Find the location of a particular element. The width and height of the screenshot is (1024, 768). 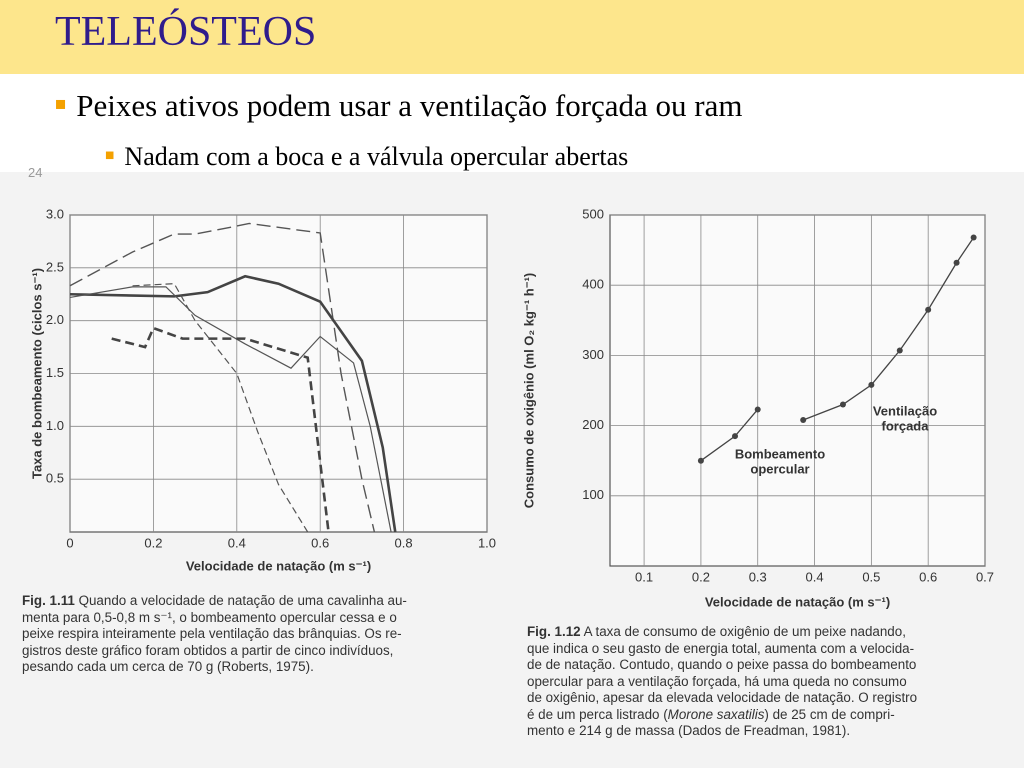

annotation: Bombeamento is located at coordinates (780, 453).